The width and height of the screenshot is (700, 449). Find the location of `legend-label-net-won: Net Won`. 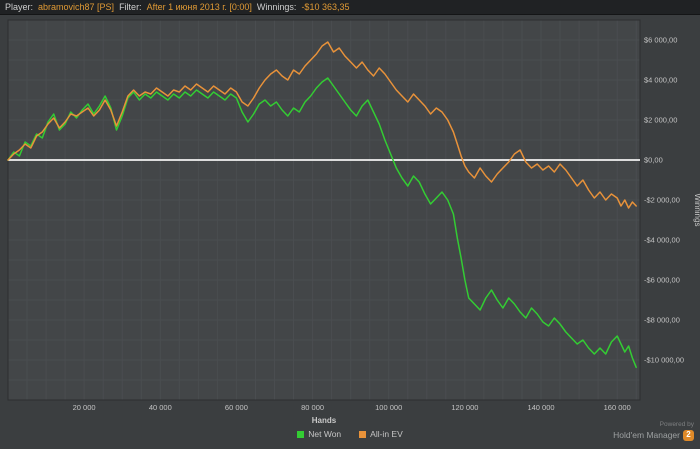

legend-label-net-won: Net Won is located at coordinates (325, 434).